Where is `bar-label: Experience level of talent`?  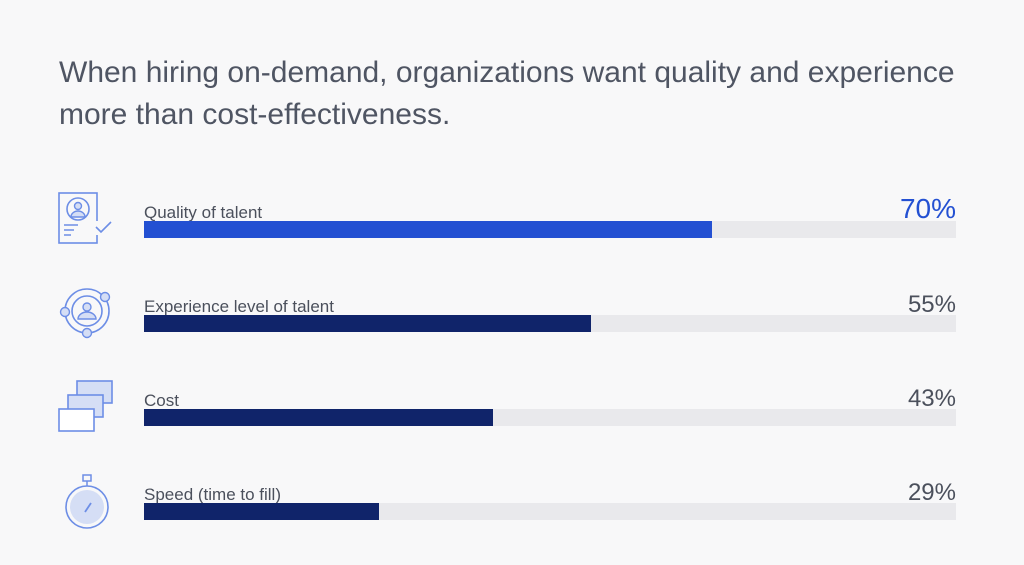 bar-label: Experience level of talent is located at coordinates (239, 306).